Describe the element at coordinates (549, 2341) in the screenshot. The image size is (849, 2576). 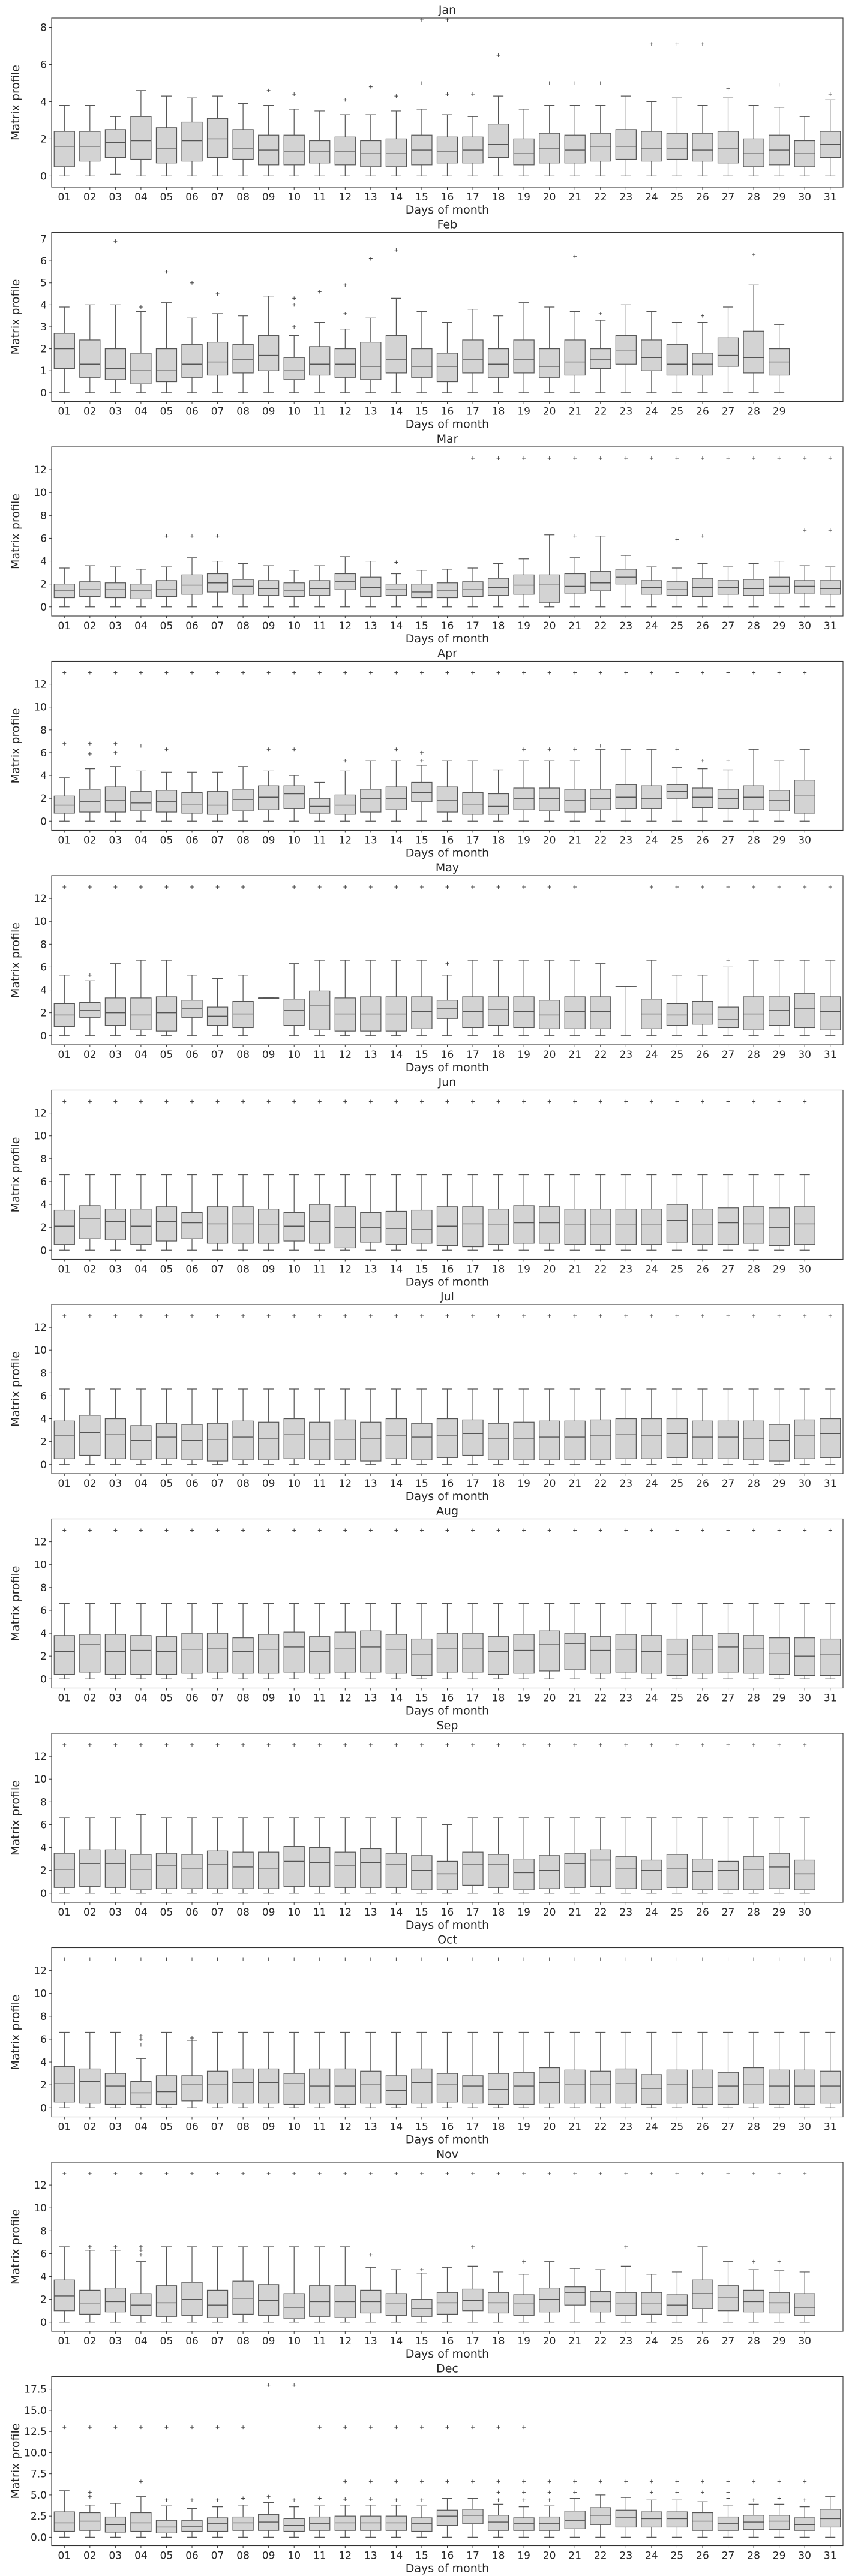
I see `x-tick-label: 20` at that location.